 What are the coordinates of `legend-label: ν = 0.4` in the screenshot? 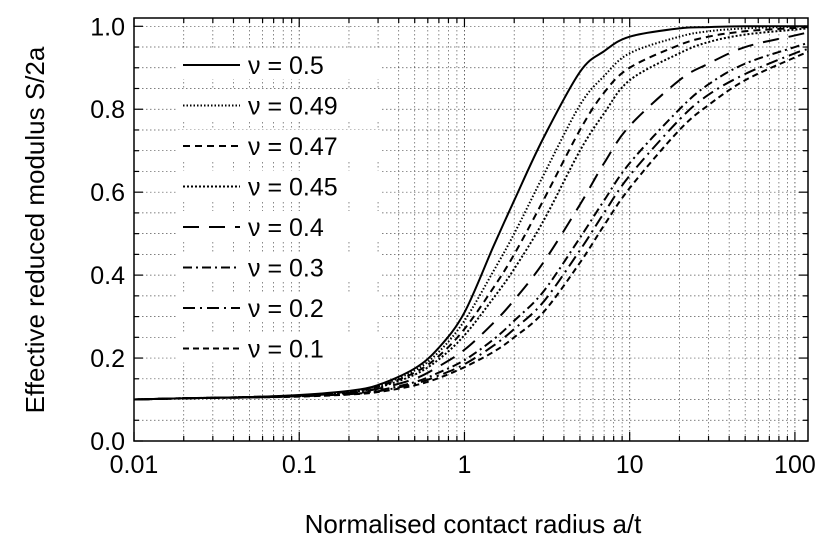 It's located at (286, 228).